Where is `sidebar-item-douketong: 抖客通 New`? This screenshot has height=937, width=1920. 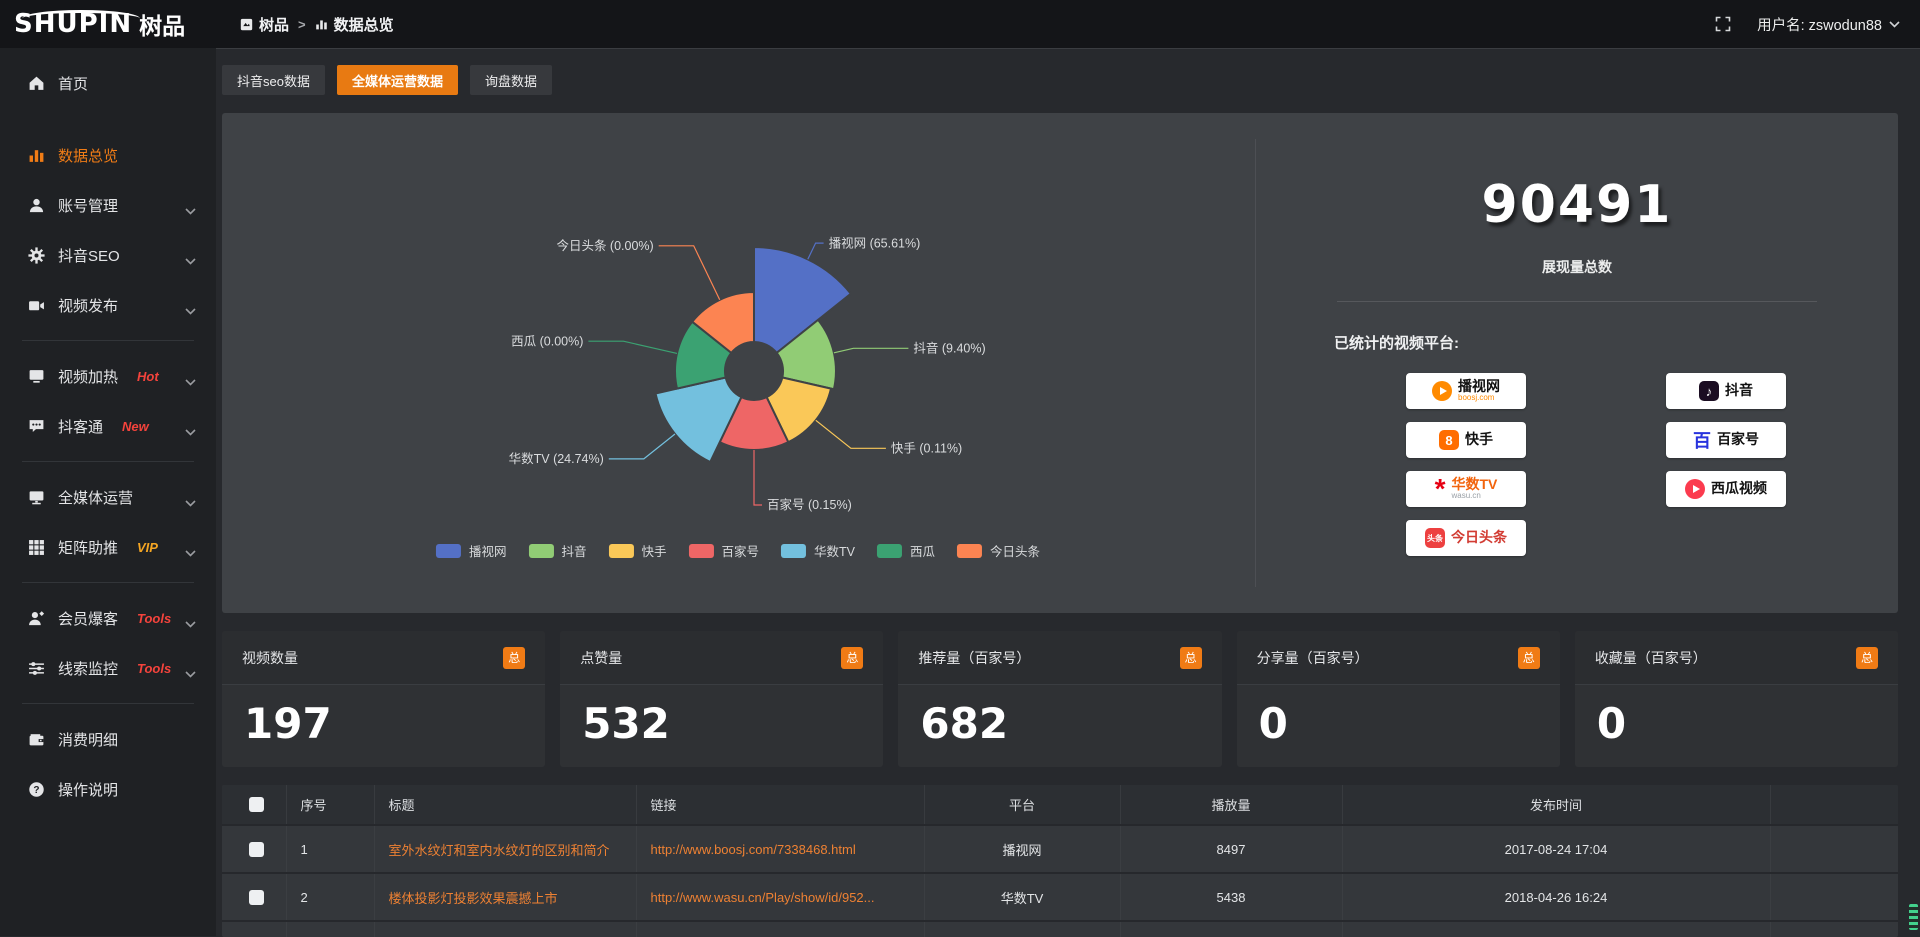
sidebar-item-douketong: 抖客通 New is located at coordinates (108, 426).